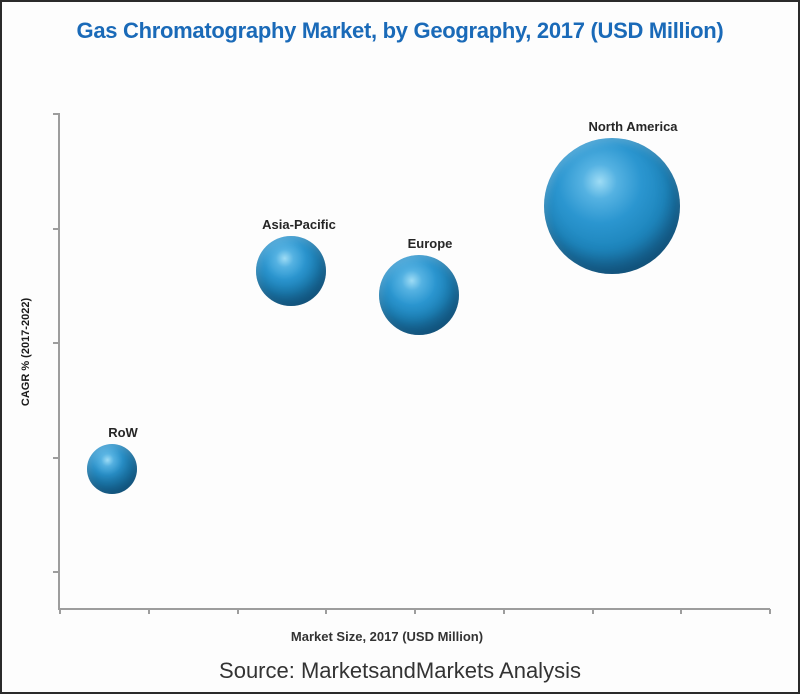  What do you see at coordinates (430, 243) in the screenshot?
I see `bubble-label-europe: Europe` at bounding box center [430, 243].